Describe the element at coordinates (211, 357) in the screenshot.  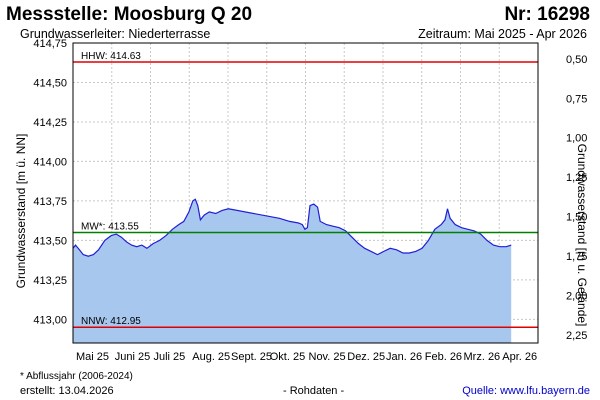
I see `x-tick-label: Aug. 25` at that location.